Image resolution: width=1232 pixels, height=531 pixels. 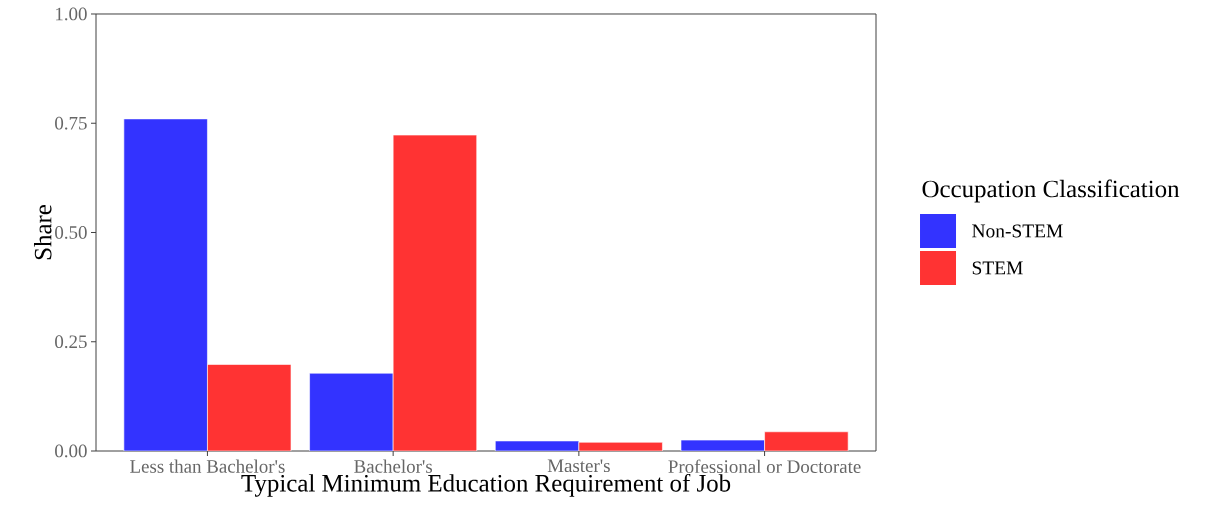 What do you see at coordinates (71, 123) in the screenshot?
I see `y-tick-label: 0.75` at bounding box center [71, 123].